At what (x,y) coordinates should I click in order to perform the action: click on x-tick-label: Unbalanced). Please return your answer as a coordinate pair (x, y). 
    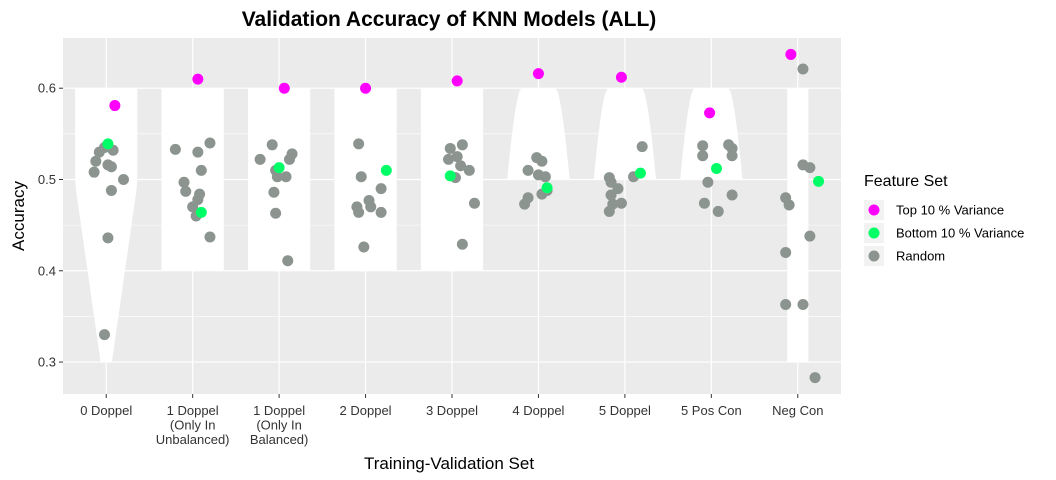
    Looking at the image, I should click on (193, 439).